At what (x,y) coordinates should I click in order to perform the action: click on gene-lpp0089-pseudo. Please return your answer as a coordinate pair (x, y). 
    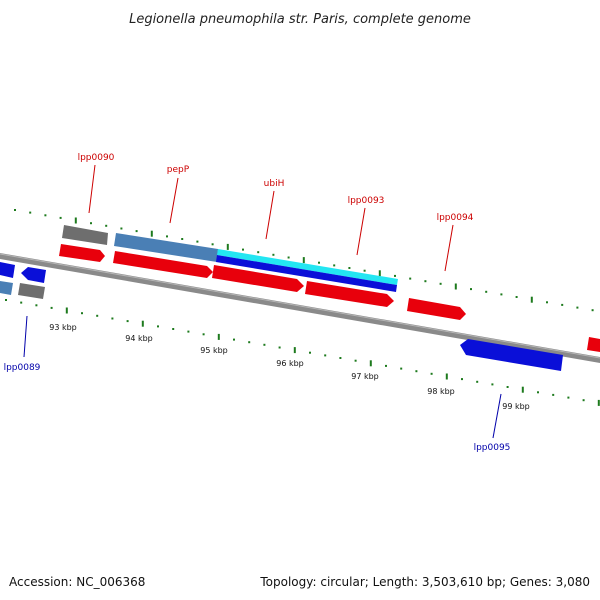
    Looking at the image, I should click on (31, 291).